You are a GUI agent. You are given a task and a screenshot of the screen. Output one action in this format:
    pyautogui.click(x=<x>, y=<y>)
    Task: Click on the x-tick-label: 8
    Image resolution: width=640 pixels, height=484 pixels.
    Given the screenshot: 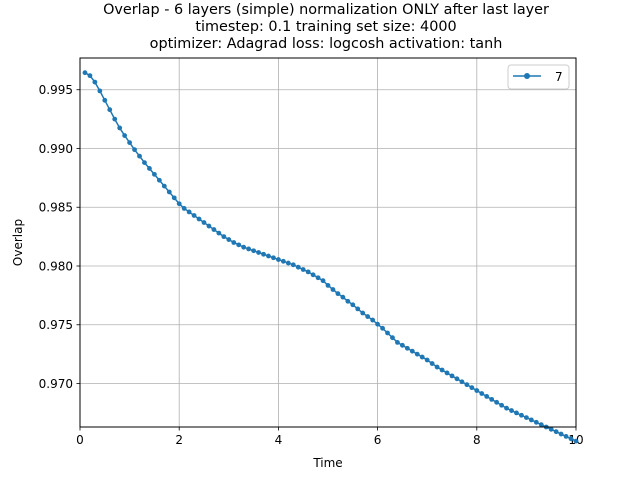 What is the action you would take?
    pyautogui.click(x=477, y=440)
    